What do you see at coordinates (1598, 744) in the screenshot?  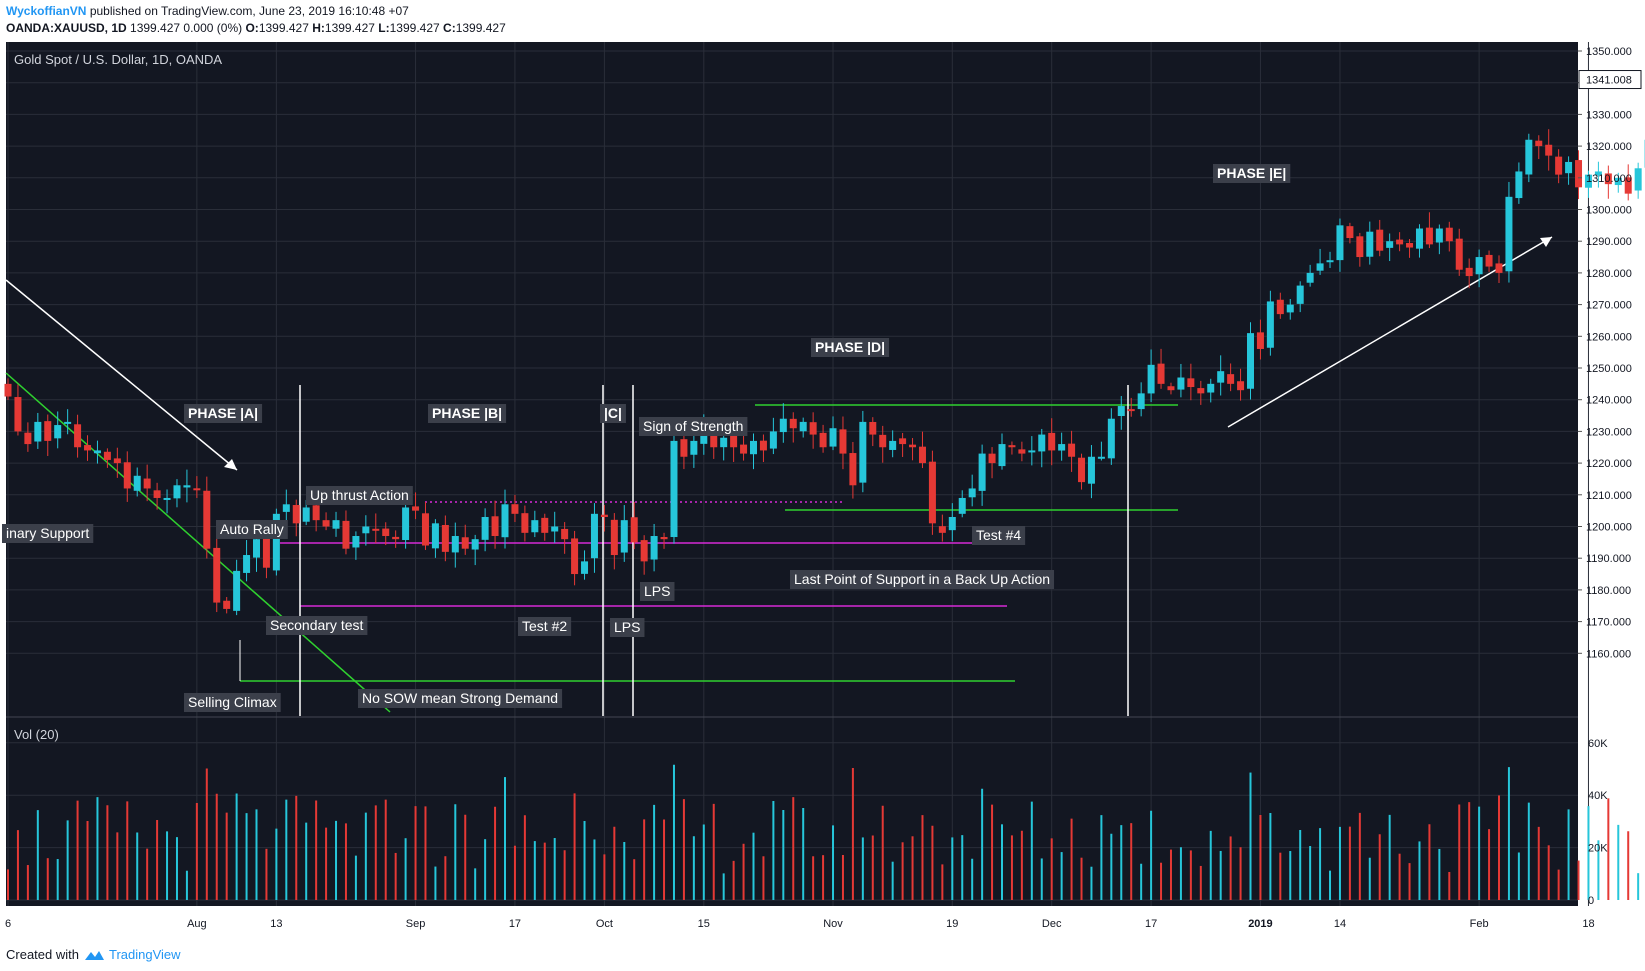 I see `volume-tick-label: 60K` at bounding box center [1598, 744].